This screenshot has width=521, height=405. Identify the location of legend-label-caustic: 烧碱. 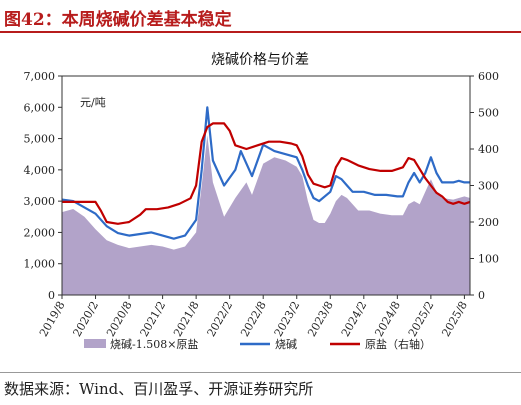
(286, 344).